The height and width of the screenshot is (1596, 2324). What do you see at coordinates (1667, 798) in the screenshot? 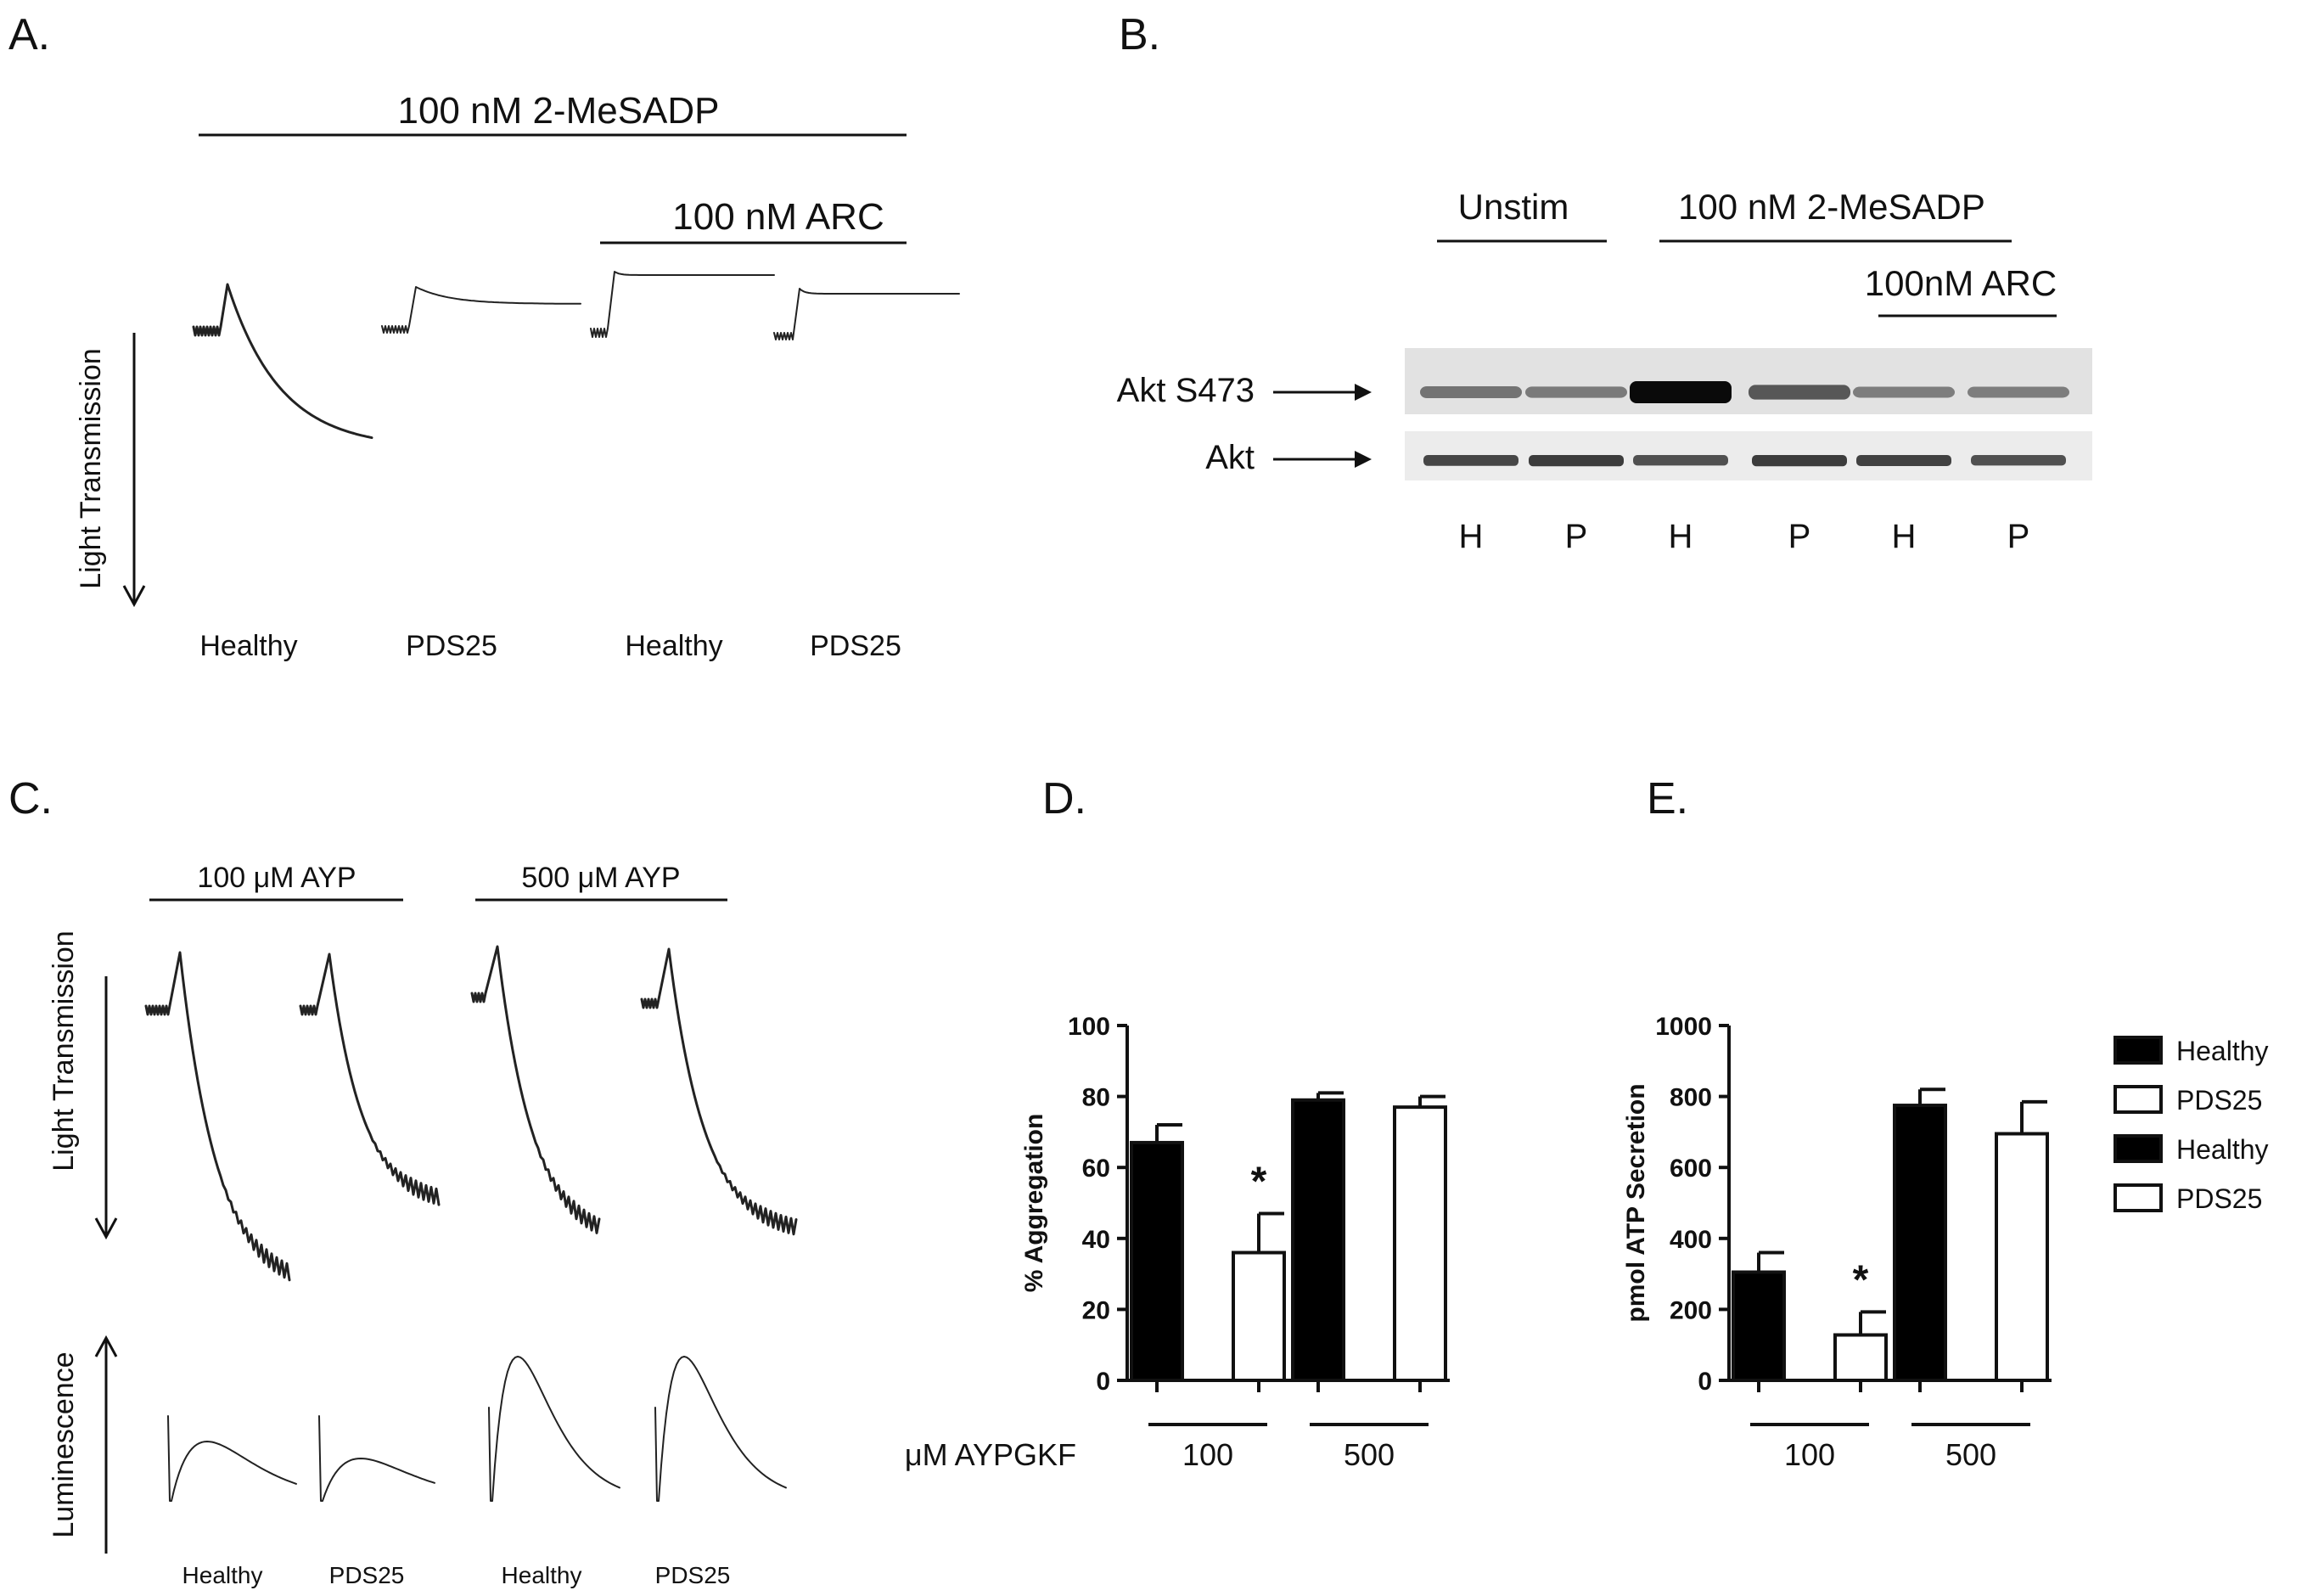
I see `panel-e-label: E.` at bounding box center [1667, 798].